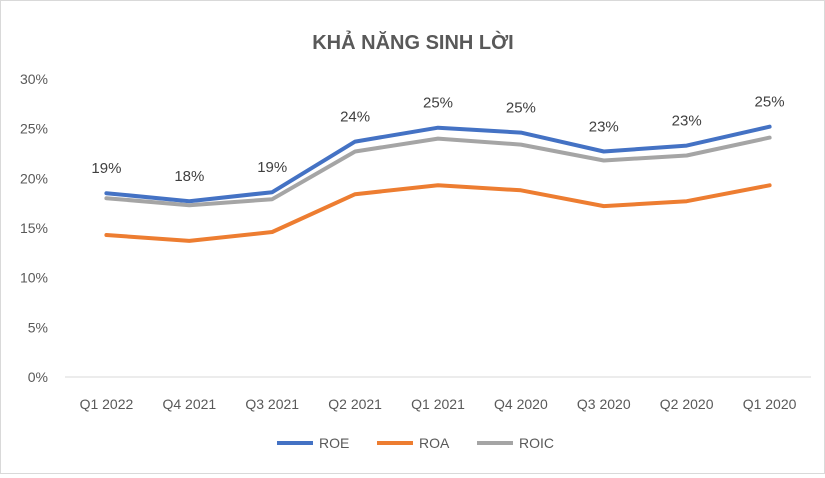 Image resolution: width=825 pixels, height=478 pixels. I want to click on x-tick-label: Q4 2021, so click(189, 404).